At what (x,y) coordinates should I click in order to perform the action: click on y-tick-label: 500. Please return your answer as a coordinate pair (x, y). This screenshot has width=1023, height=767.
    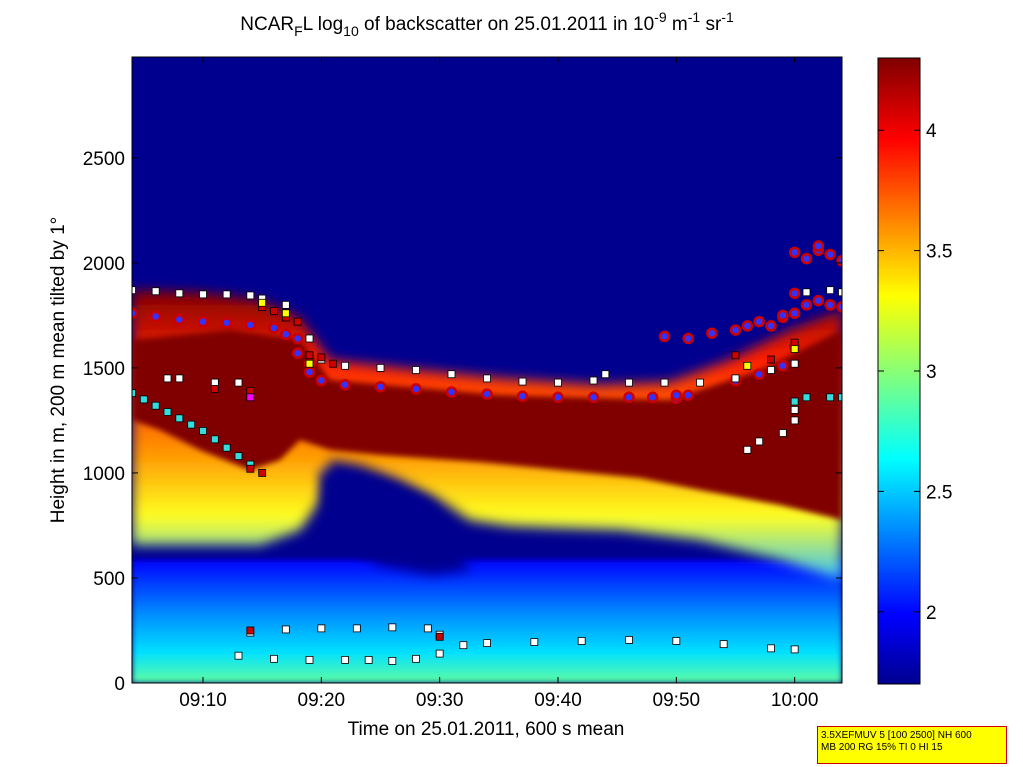
    Looking at the image, I should click on (109, 579).